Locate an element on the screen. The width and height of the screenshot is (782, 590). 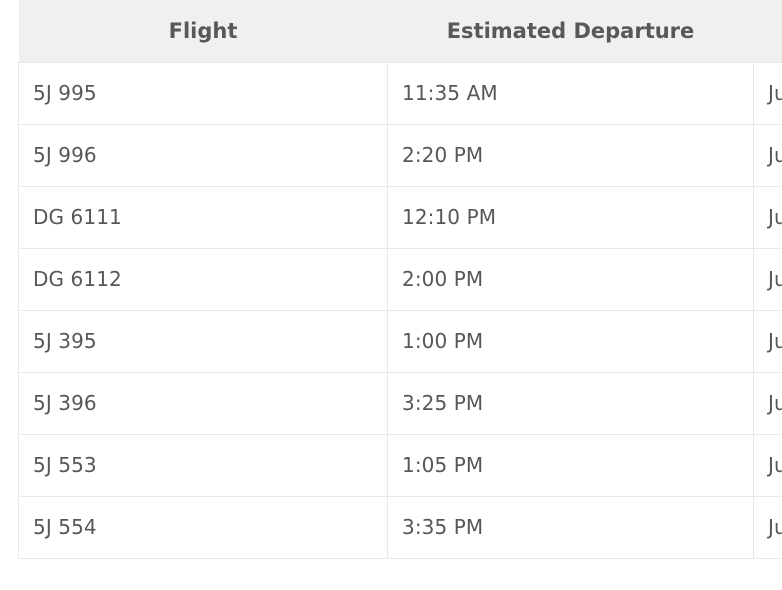
column-header-flight: Flight is located at coordinates (203, 31).